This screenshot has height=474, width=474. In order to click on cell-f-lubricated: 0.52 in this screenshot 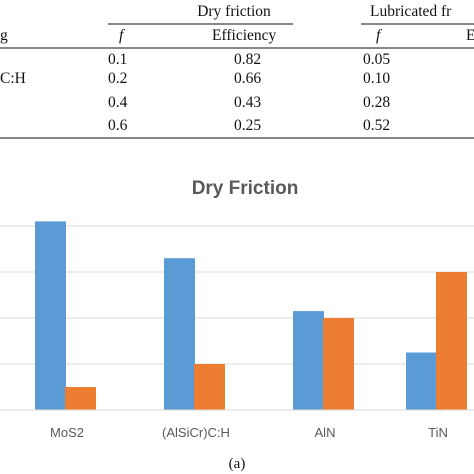, I will do `click(376, 125)`.